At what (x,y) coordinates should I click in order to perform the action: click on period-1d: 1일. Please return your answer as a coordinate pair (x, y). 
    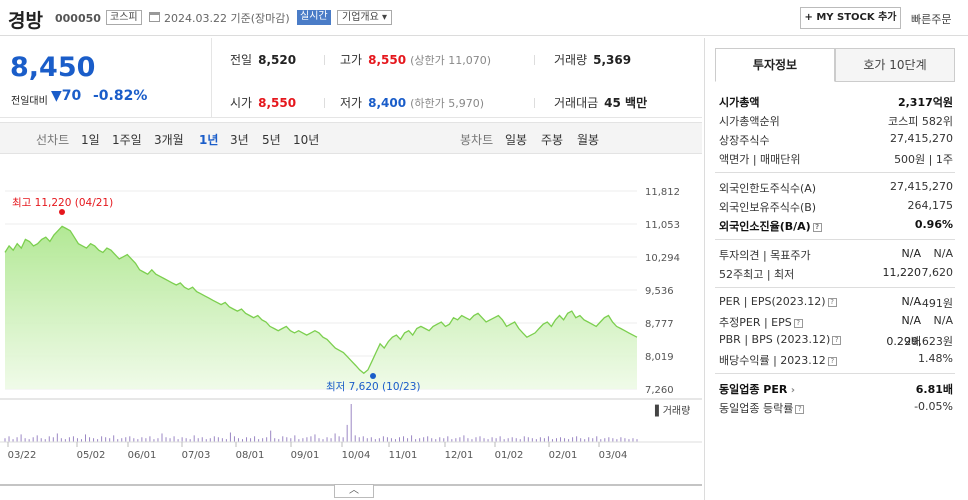
    Looking at the image, I should click on (90, 140).